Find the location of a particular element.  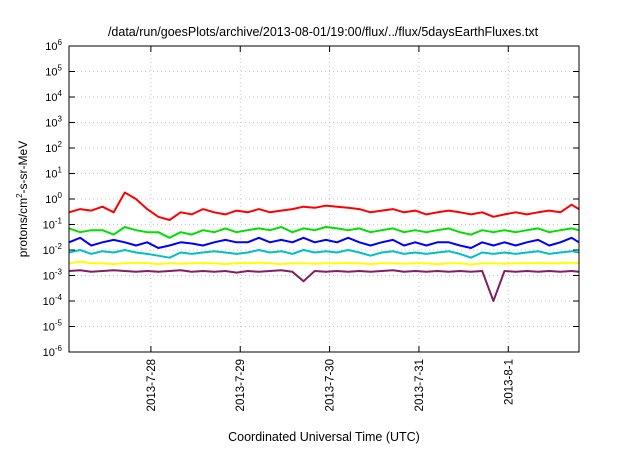

y-tick-label: 10⁻¹ is located at coordinates (53, 224).